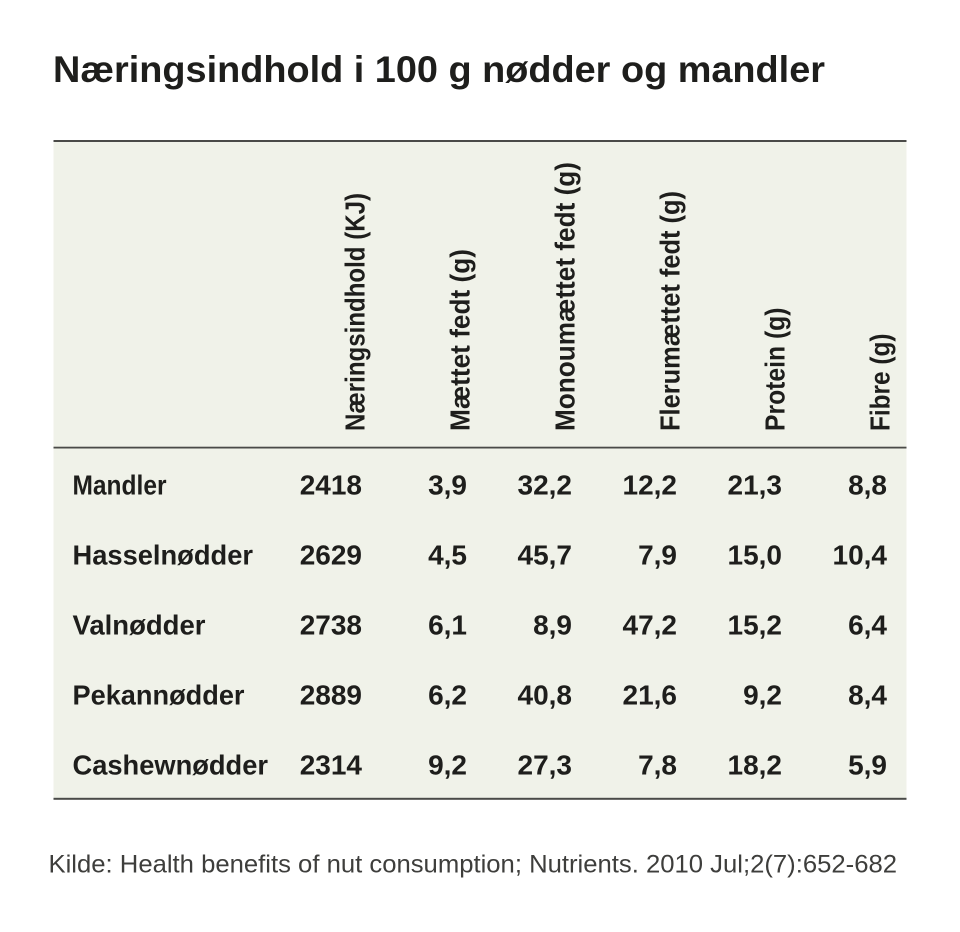  I want to click on svg-text:Næringsindhold i 100 g nødder: Næringsindhold i 100 g nødder og mandler, so click(439, 69).